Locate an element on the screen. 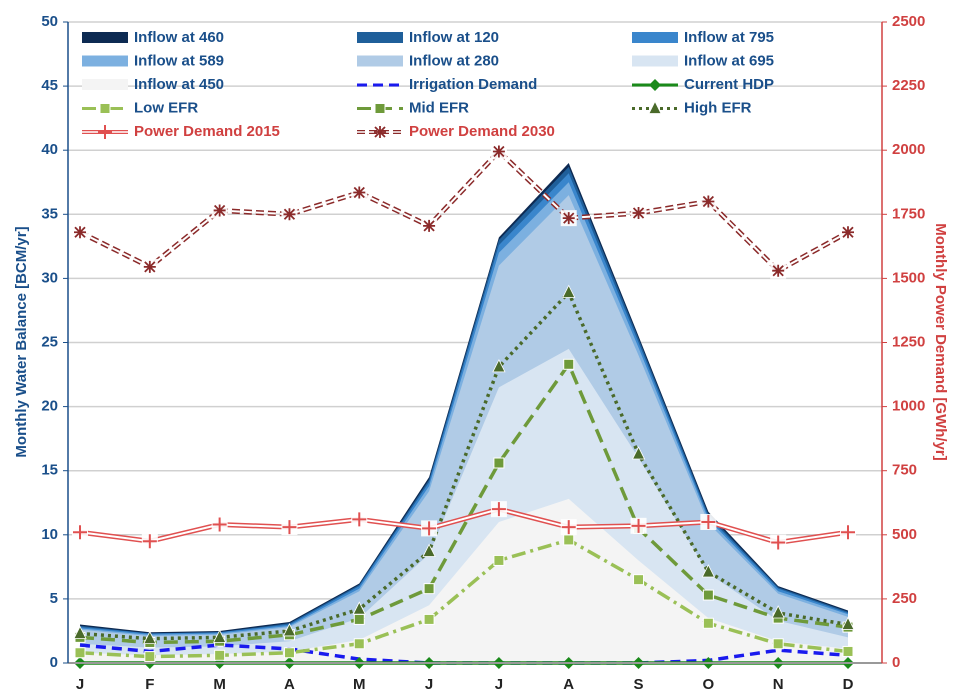 The height and width of the screenshot is (695, 959). legend-label: Inflow at 450 is located at coordinates (179, 84).